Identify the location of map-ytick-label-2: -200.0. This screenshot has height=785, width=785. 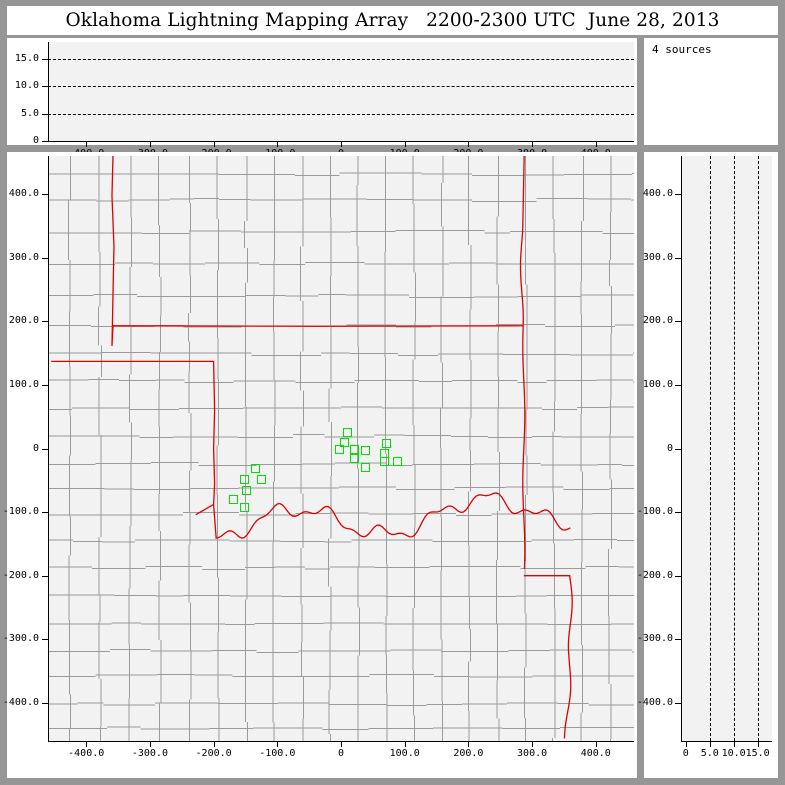
(20, 575).